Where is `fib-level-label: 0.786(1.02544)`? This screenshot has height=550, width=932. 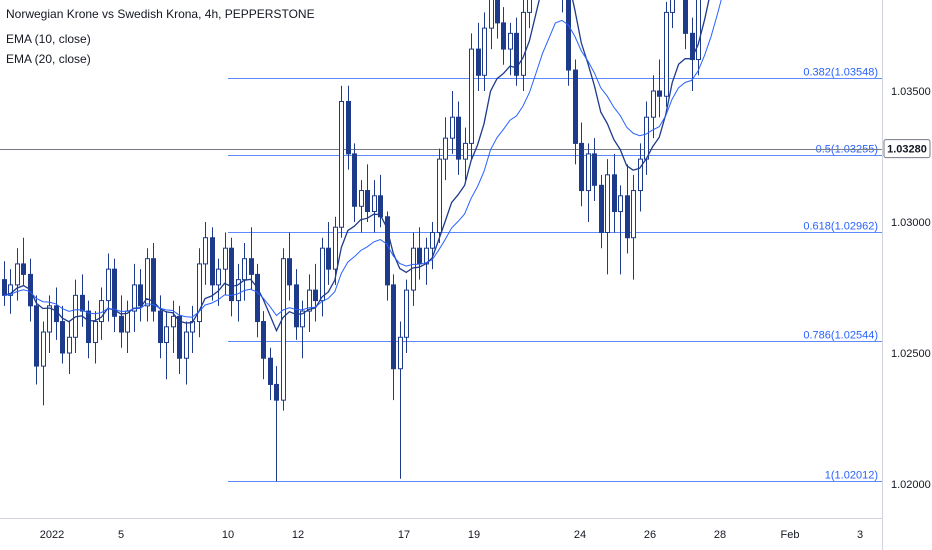
fib-level-label: 0.786(1.02544) is located at coordinates (840, 336).